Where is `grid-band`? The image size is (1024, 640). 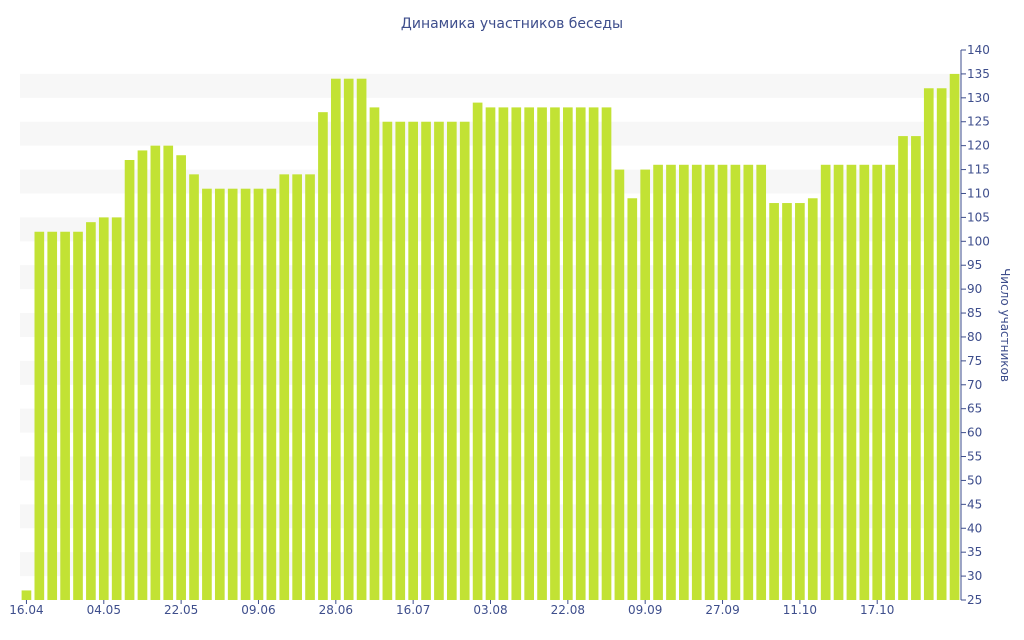 grid-band is located at coordinates (490, 85).